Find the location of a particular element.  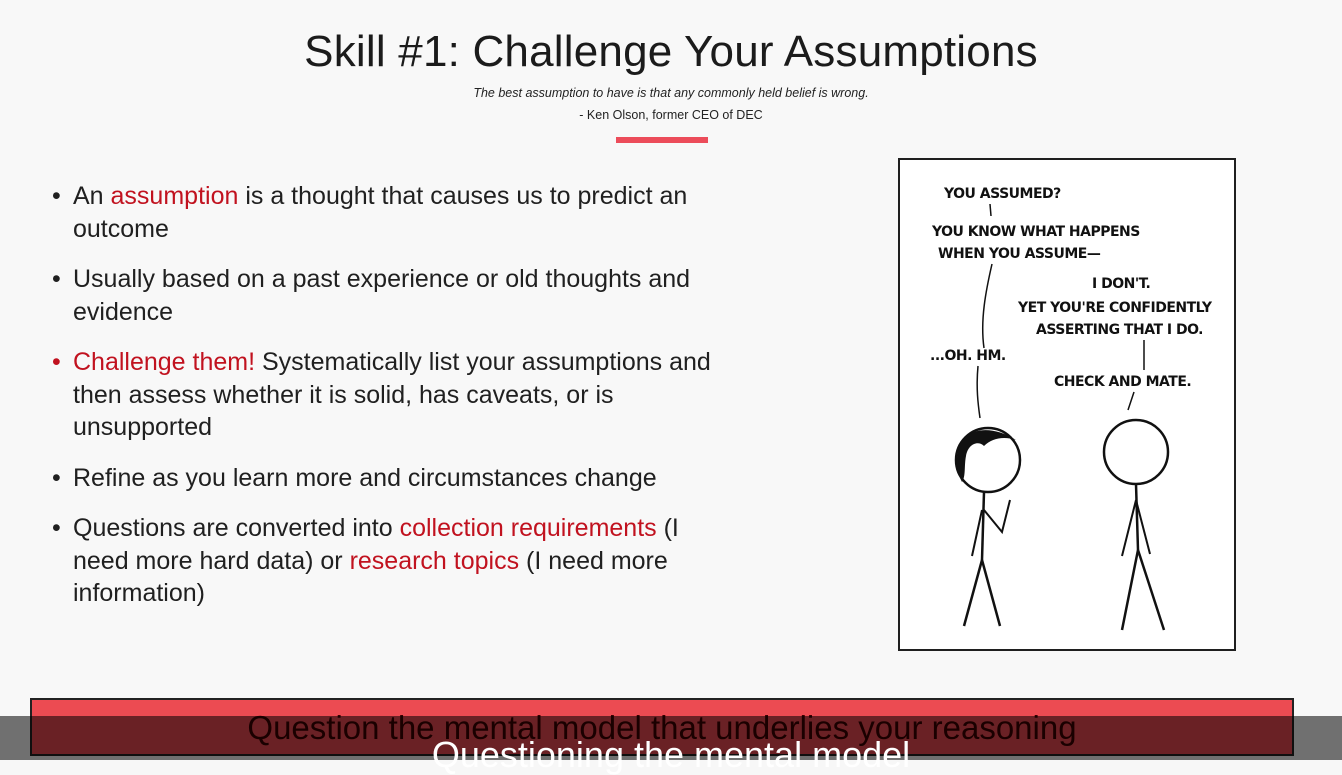

bullet-text: Questions are converted into is located at coordinates (236, 528).